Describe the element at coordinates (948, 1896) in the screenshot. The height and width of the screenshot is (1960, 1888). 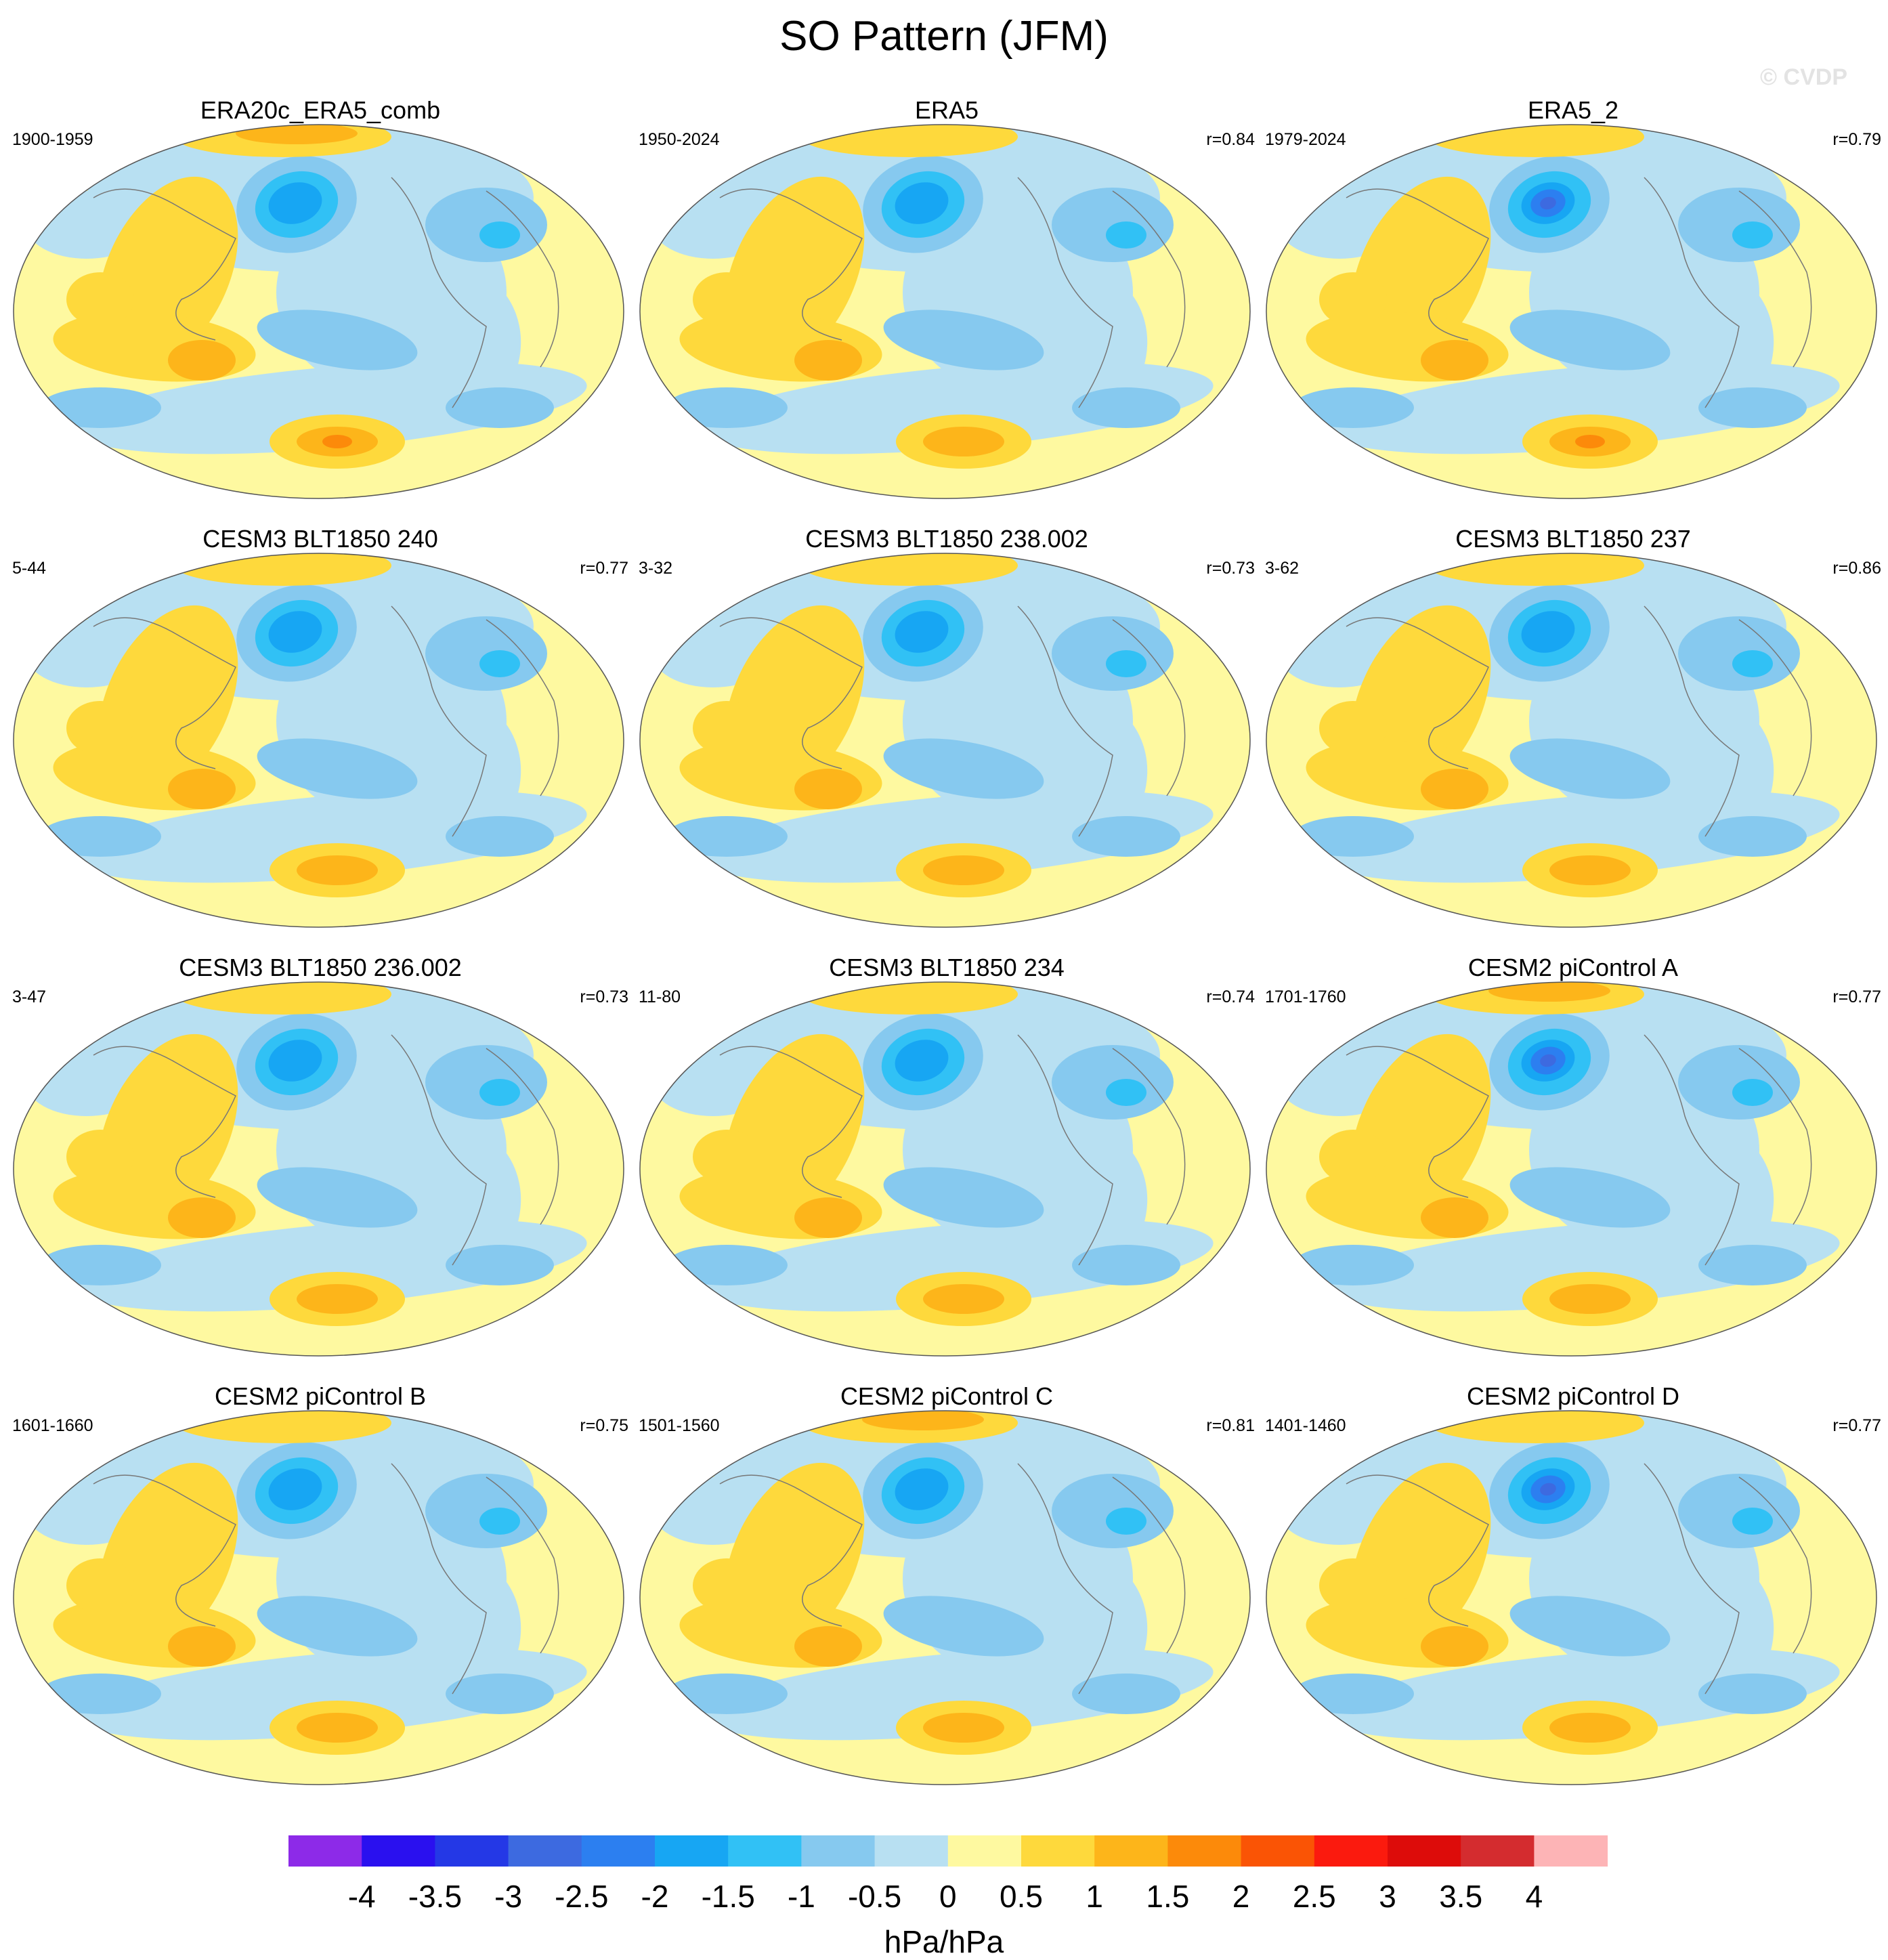
I see `colorbar-tick-label: 0` at that location.